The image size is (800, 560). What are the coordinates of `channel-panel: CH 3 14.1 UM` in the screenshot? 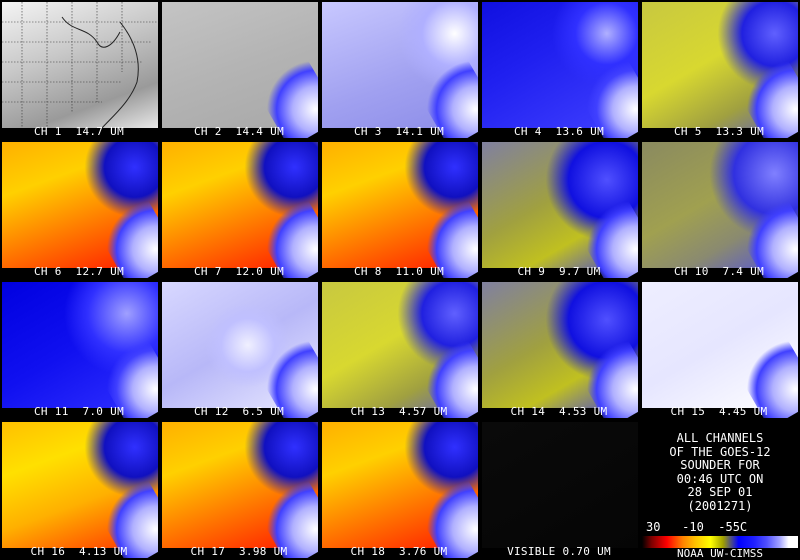 It's located at (399, 69).